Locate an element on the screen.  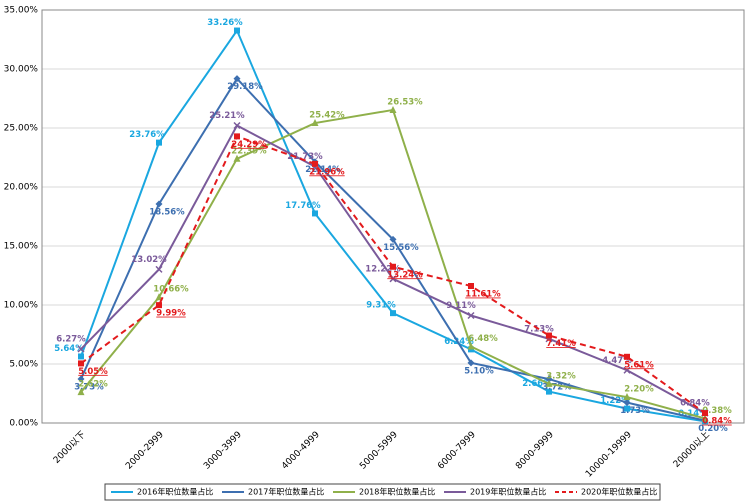
data-label: 9.31% is located at coordinates (381, 306).